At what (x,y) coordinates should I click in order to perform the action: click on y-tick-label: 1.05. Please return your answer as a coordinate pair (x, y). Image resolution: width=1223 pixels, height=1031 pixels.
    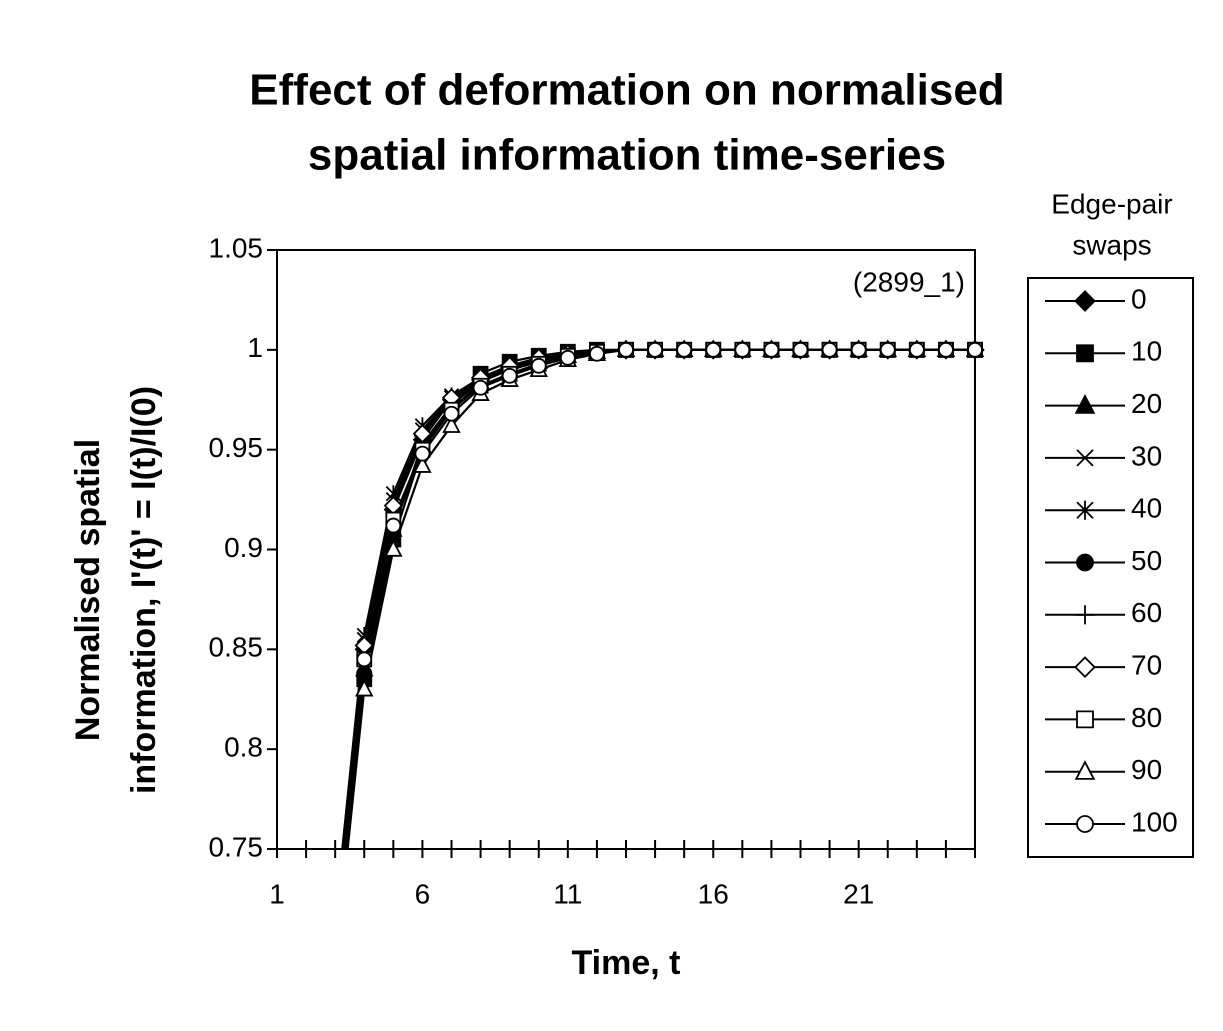
    Looking at the image, I should click on (236, 247).